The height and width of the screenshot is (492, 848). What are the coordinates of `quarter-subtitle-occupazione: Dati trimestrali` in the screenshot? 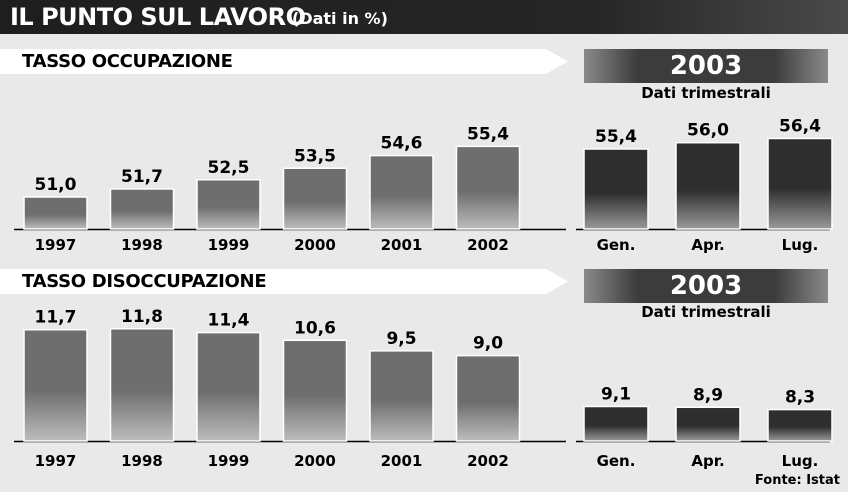 It's located at (706, 93).